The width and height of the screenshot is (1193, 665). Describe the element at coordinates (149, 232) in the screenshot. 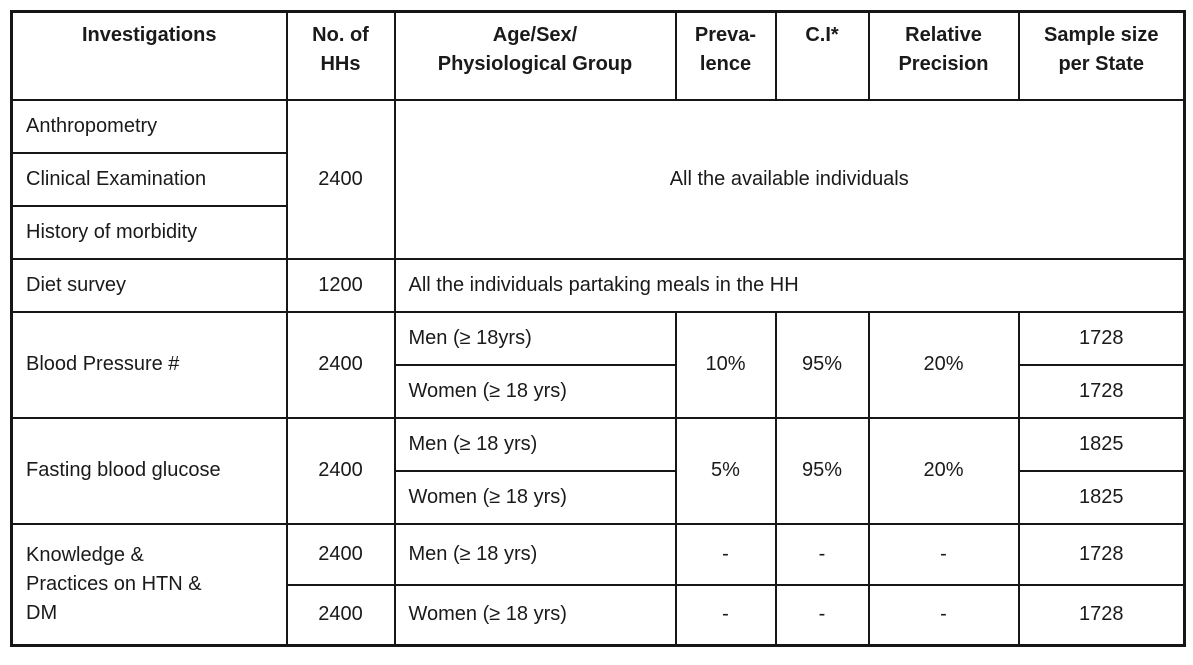

I see `cell-history-of-morbidity: History of morbidity` at that location.